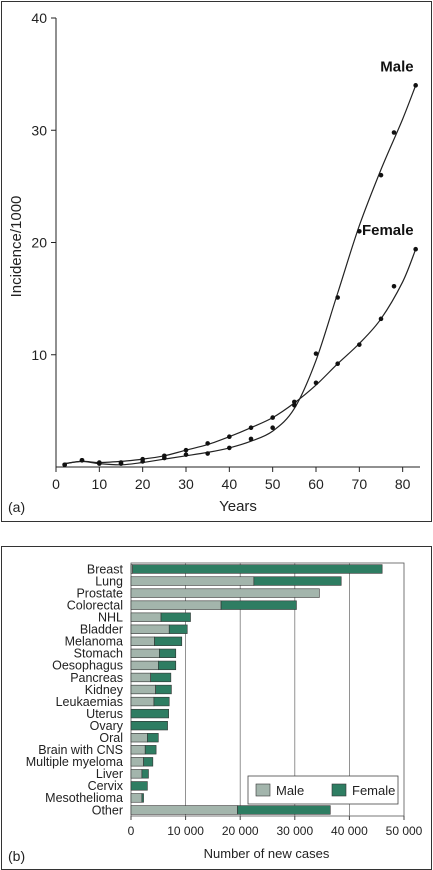 This screenshot has width=433, height=870. What do you see at coordinates (111, 738) in the screenshot?
I see `category-label: Oral` at bounding box center [111, 738].